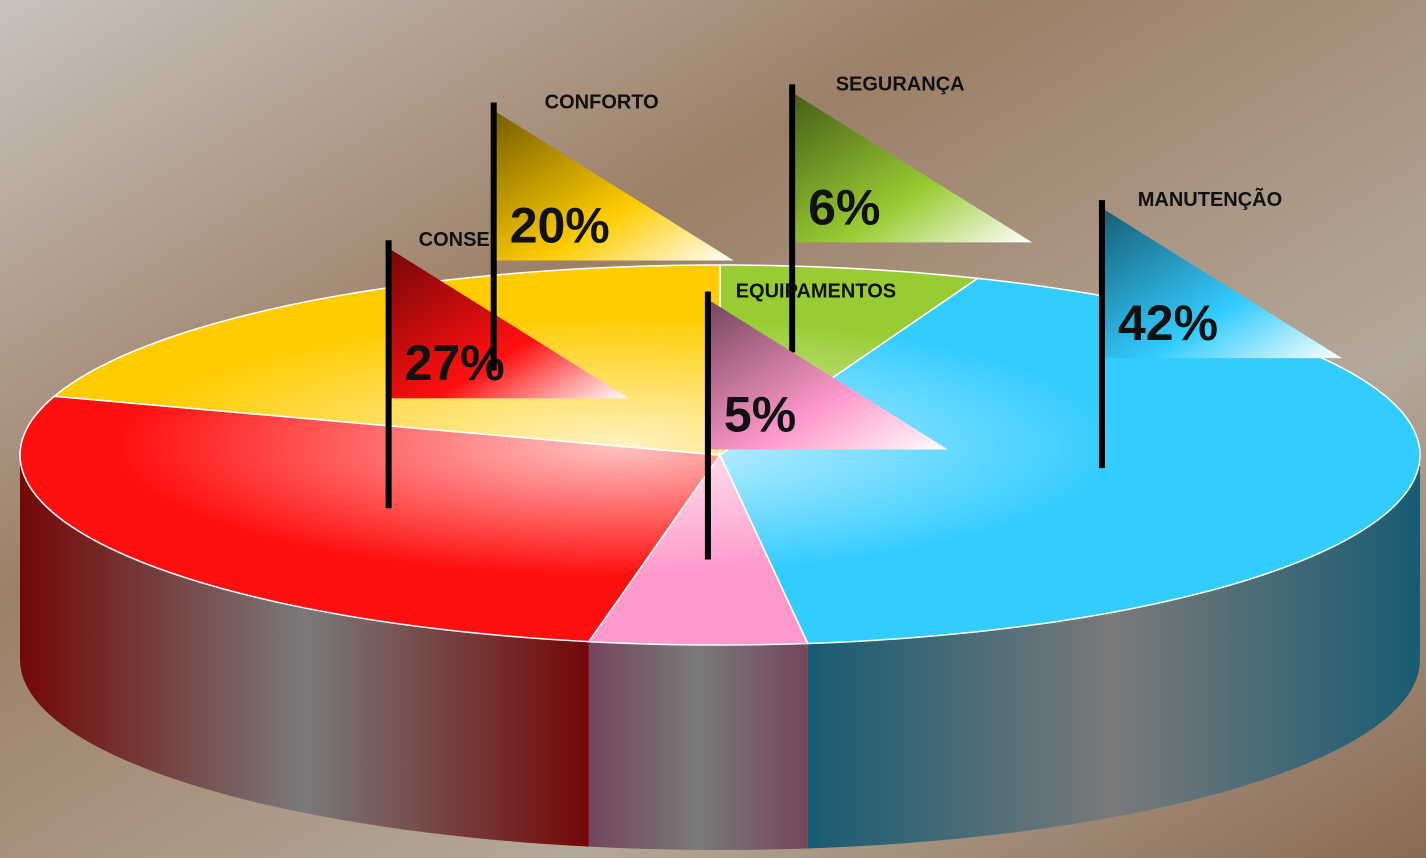 Image resolution: width=1426 pixels, height=858 pixels. What do you see at coordinates (816, 291) in the screenshot?
I see `flag-label: EQUIPAMENTOS` at bounding box center [816, 291].